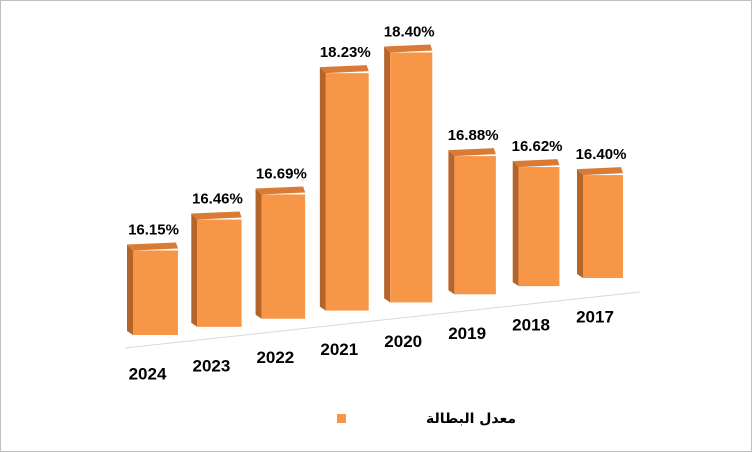 The image size is (752, 452). Describe the element at coordinates (473, 135) in the screenshot. I see `value-label: 16.88%` at that location.